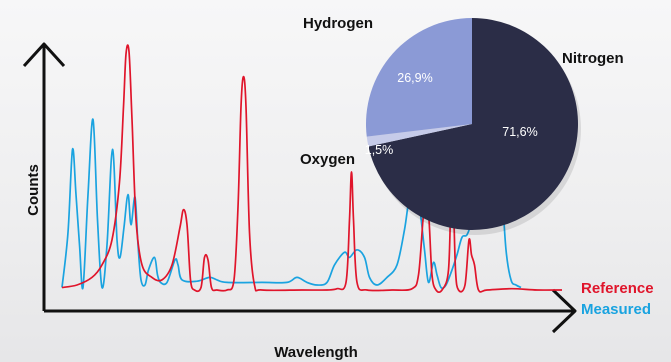 Image resolution: width=671 pixels, height=362 pixels. What do you see at coordinates (593, 58) in the screenshot?
I see `pie-label-nitrogen: Nitrogen` at bounding box center [593, 58].